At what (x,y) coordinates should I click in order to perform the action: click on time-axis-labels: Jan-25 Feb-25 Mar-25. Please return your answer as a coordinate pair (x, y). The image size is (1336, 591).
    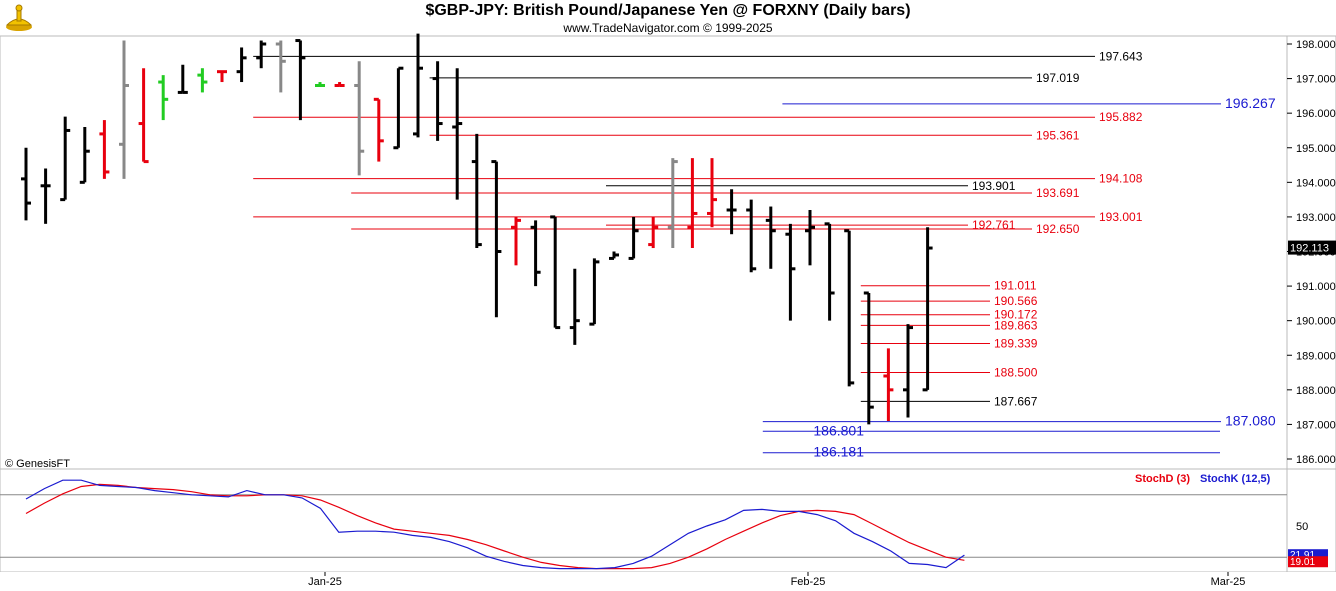
    Looking at the image, I should click on (776, 580).